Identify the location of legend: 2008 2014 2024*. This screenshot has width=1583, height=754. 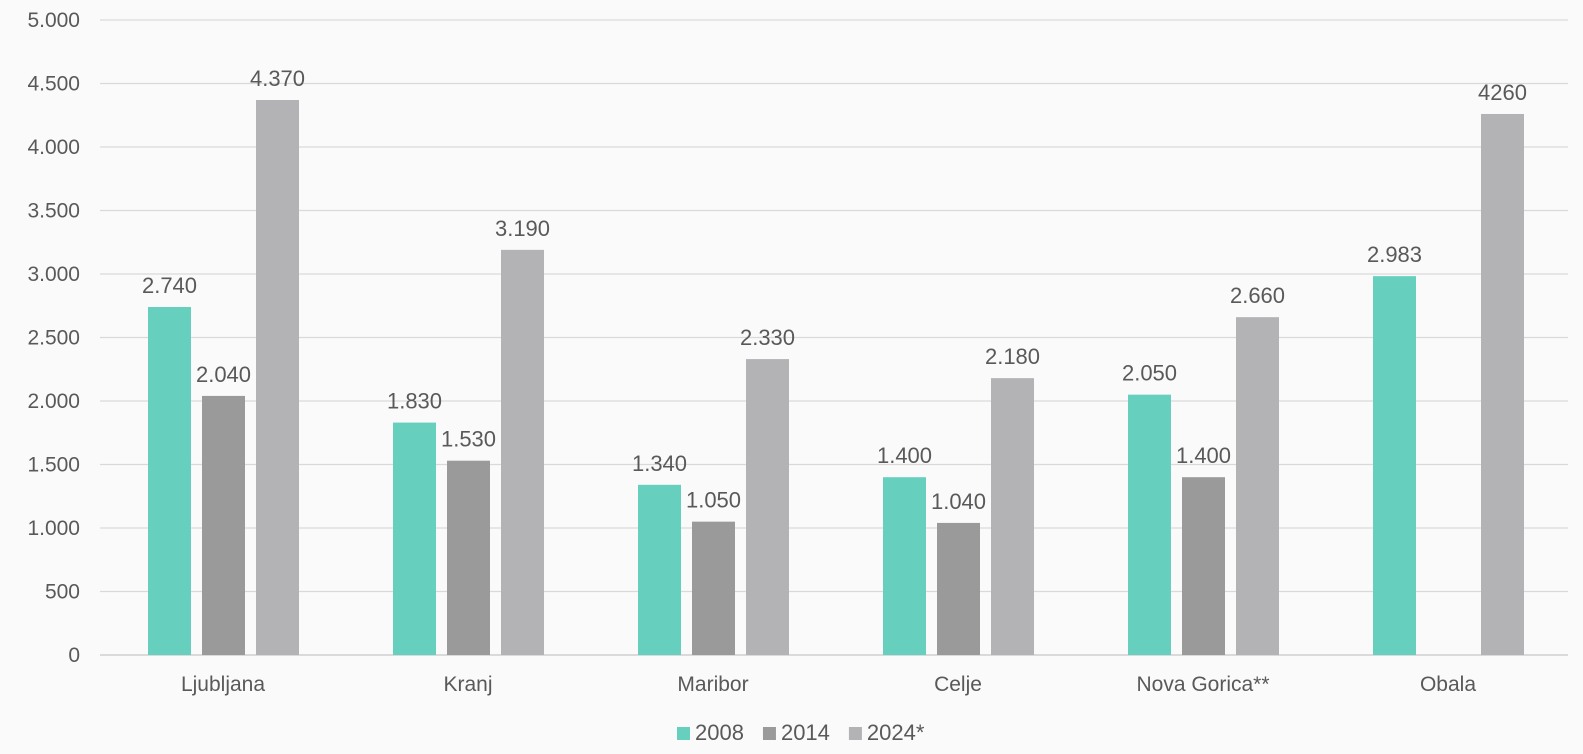
(801, 732).